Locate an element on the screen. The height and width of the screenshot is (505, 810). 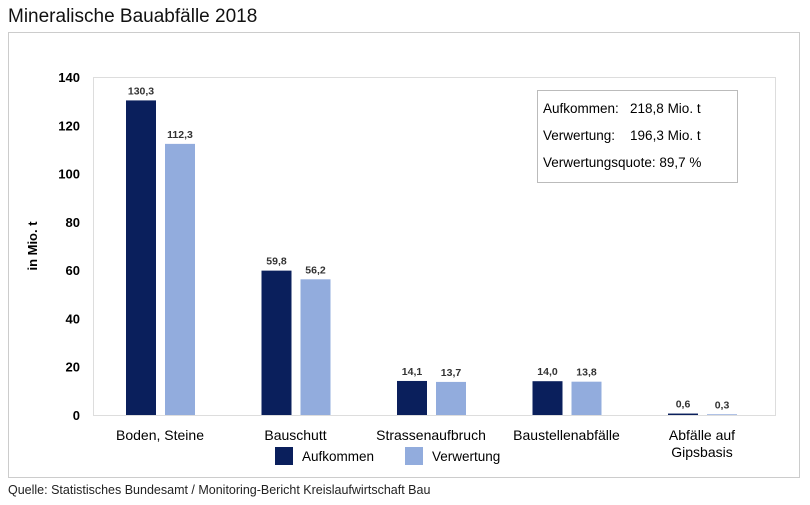
x-tick-label: Baustellenabfälle is located at coordinates (566, 435).